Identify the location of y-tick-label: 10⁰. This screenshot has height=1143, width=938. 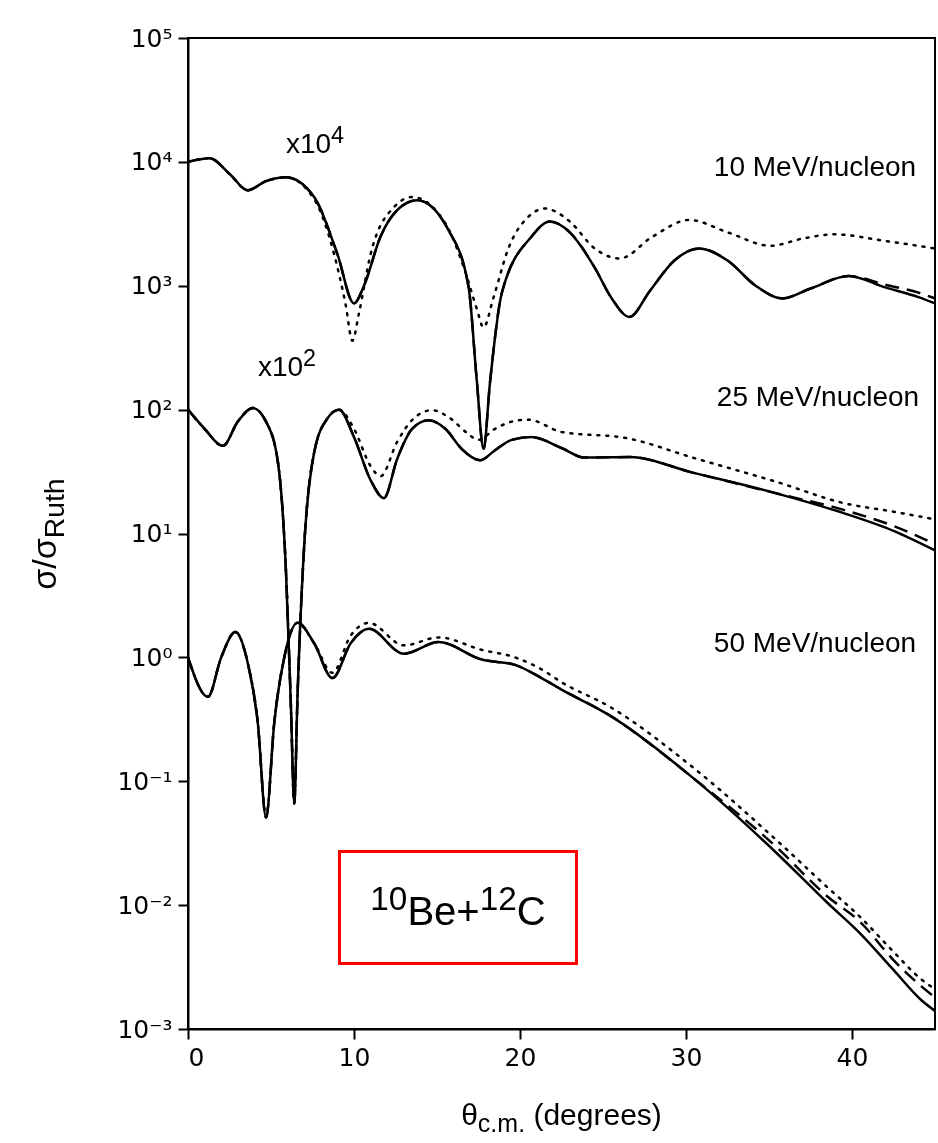
(151, 657).